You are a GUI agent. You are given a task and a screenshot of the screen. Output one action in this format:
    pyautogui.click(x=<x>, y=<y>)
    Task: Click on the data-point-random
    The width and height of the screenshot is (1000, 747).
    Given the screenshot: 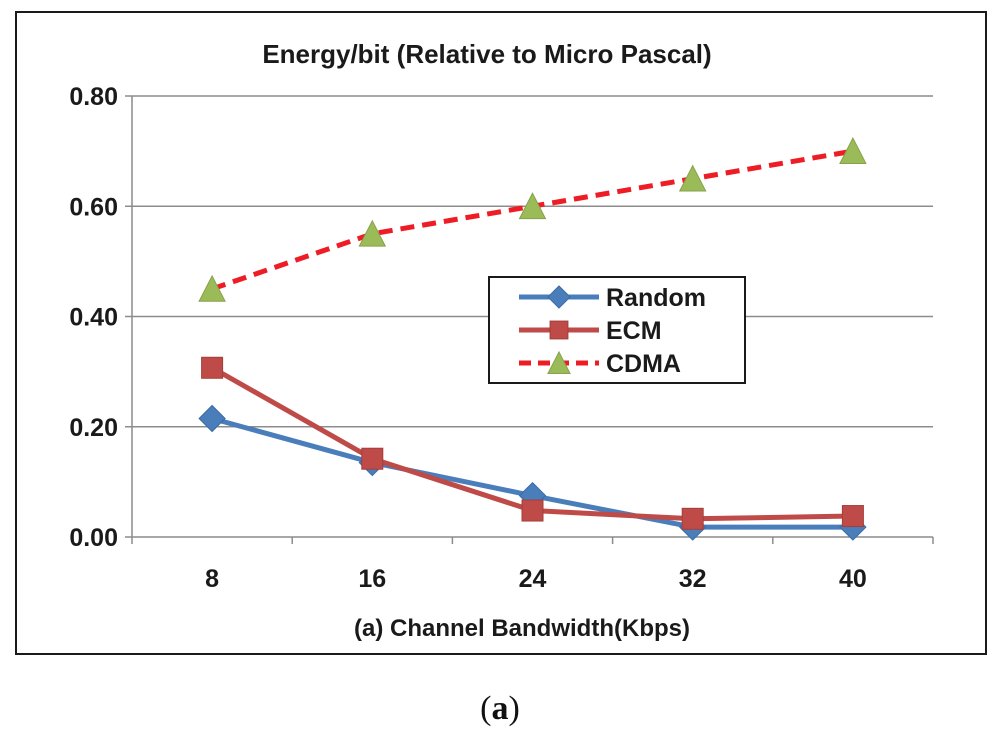 What is the action you would take?
    pyautogui.click(x=212, y=418)
    